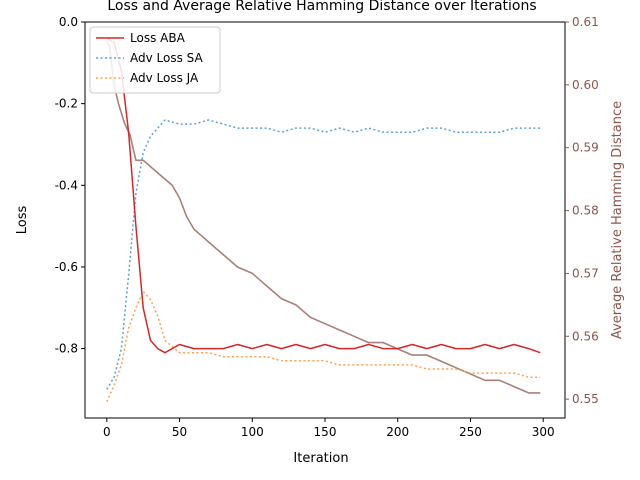 The width and height of the screenshot is (640, 480). I want to click on y2-tick-label: 0.61, so click(585, 22).